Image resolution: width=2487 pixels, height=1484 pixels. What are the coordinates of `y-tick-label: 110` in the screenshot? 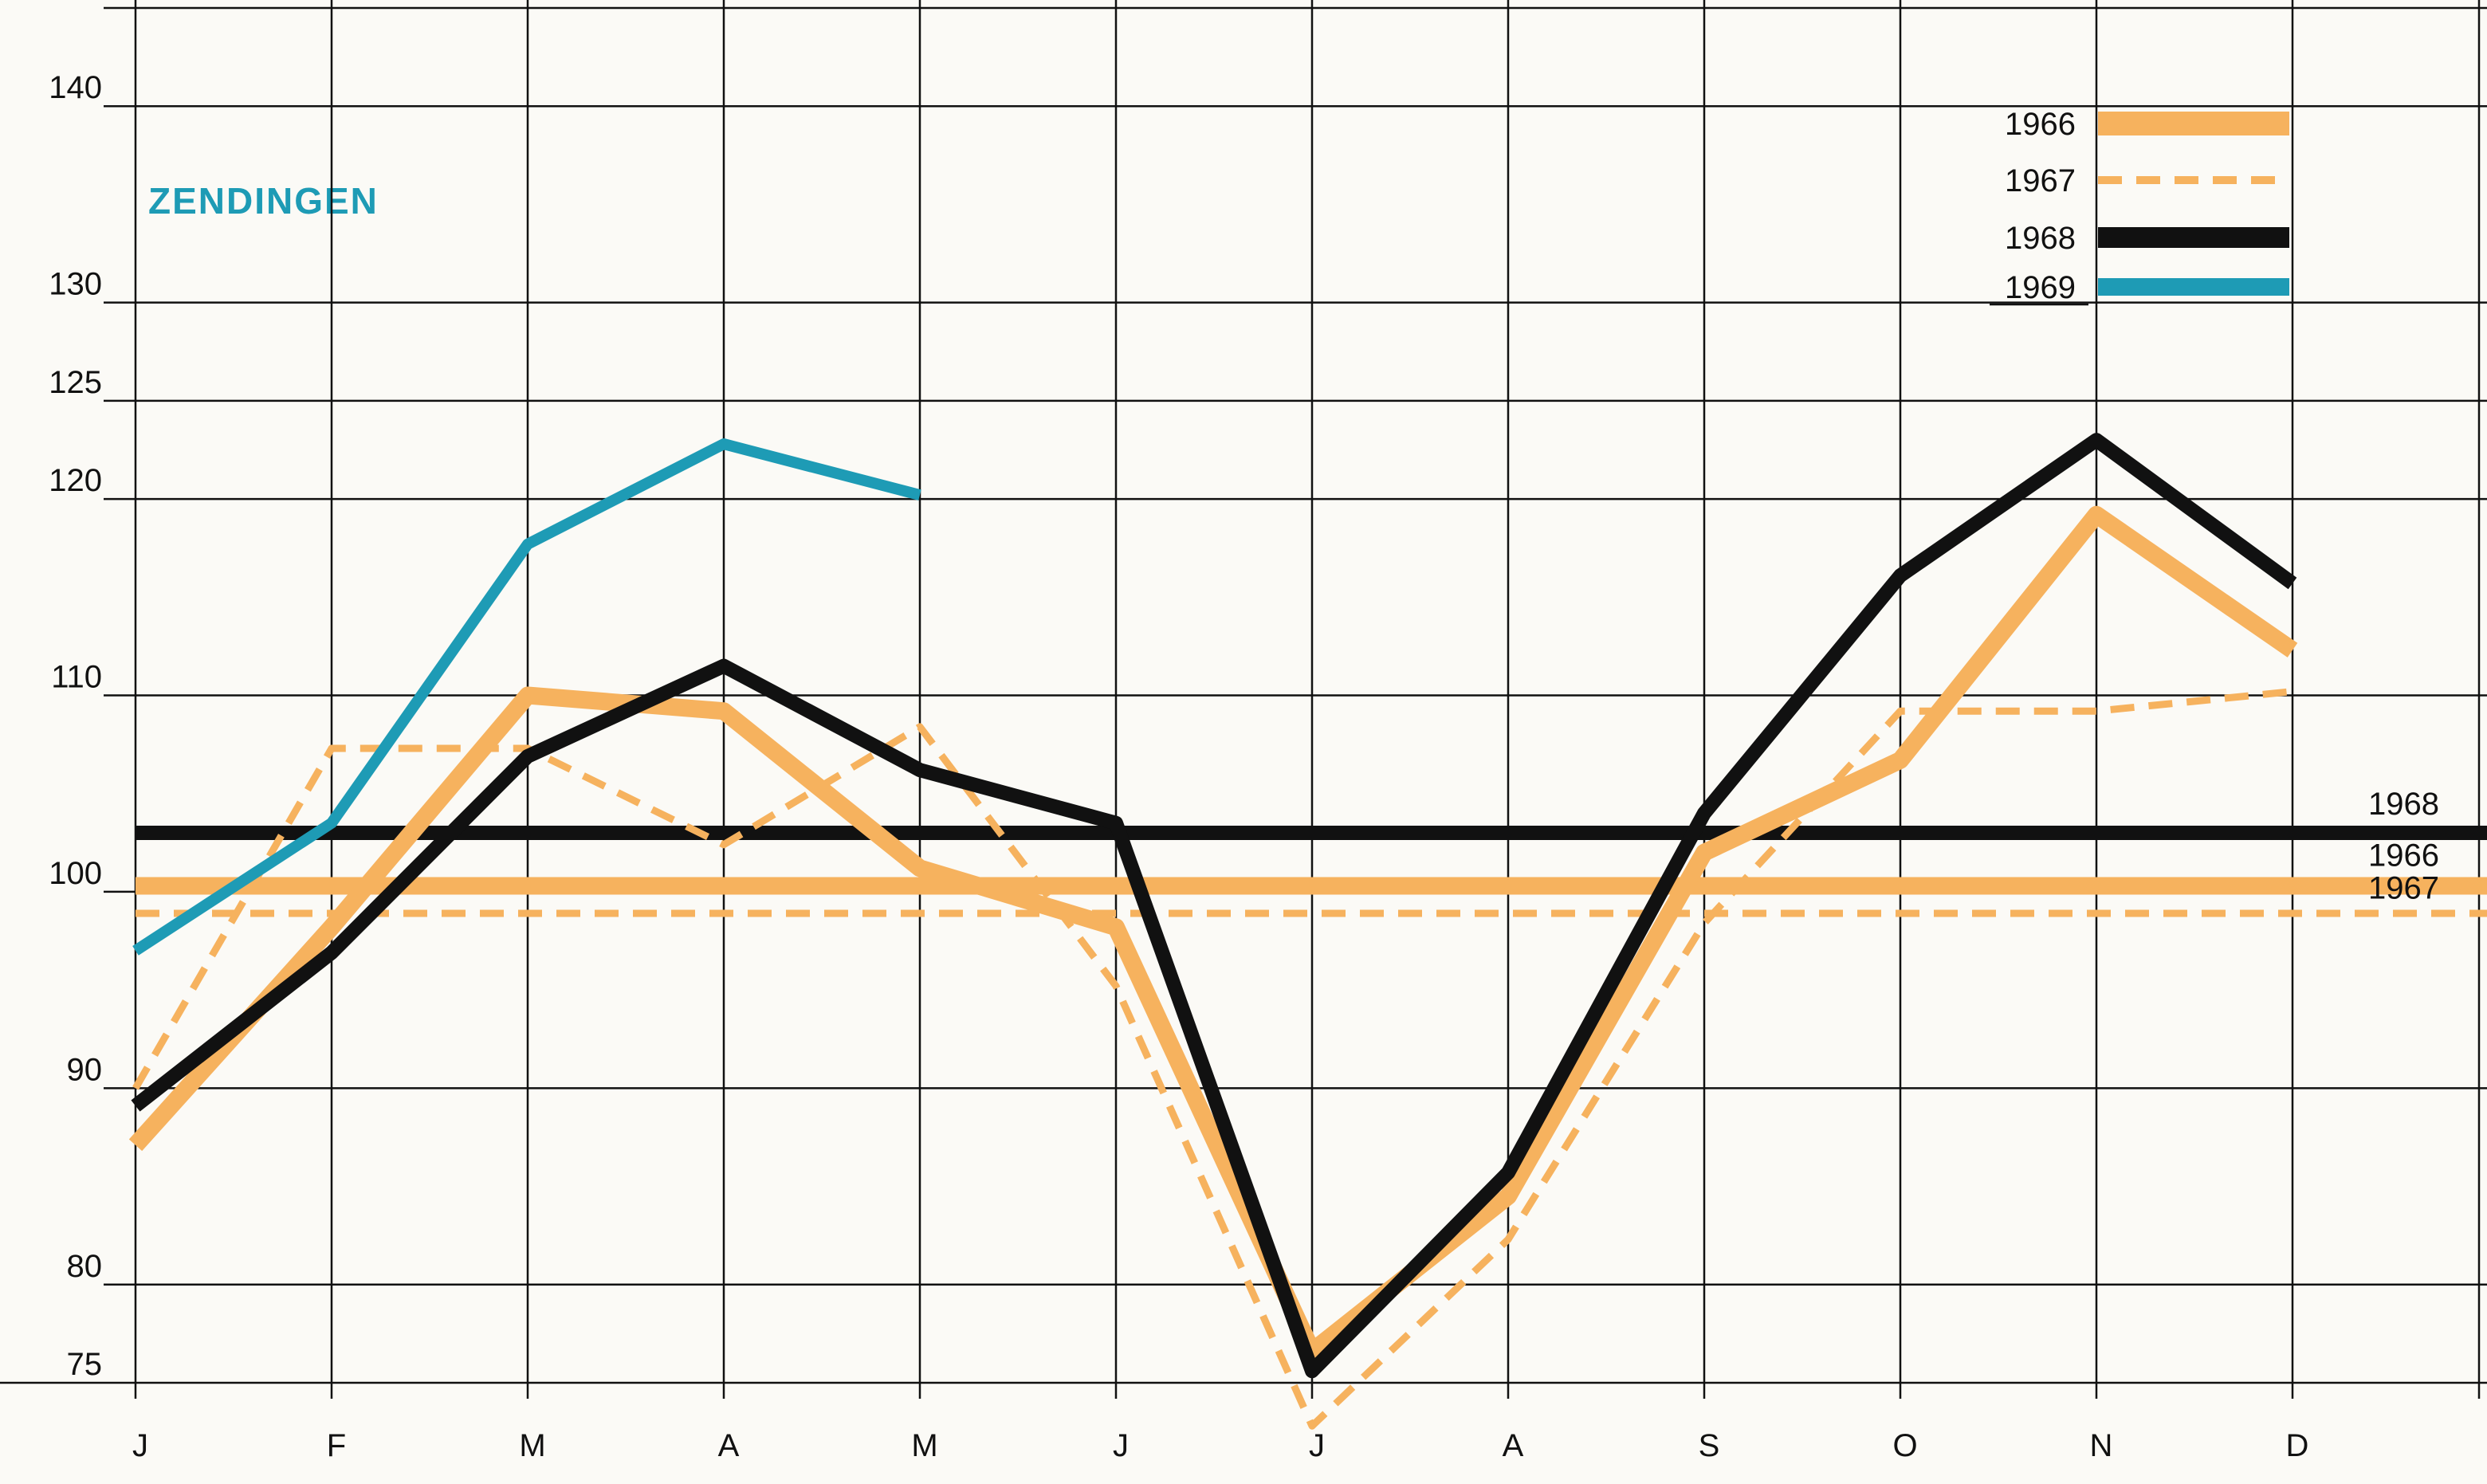 It's located at (76, 677).